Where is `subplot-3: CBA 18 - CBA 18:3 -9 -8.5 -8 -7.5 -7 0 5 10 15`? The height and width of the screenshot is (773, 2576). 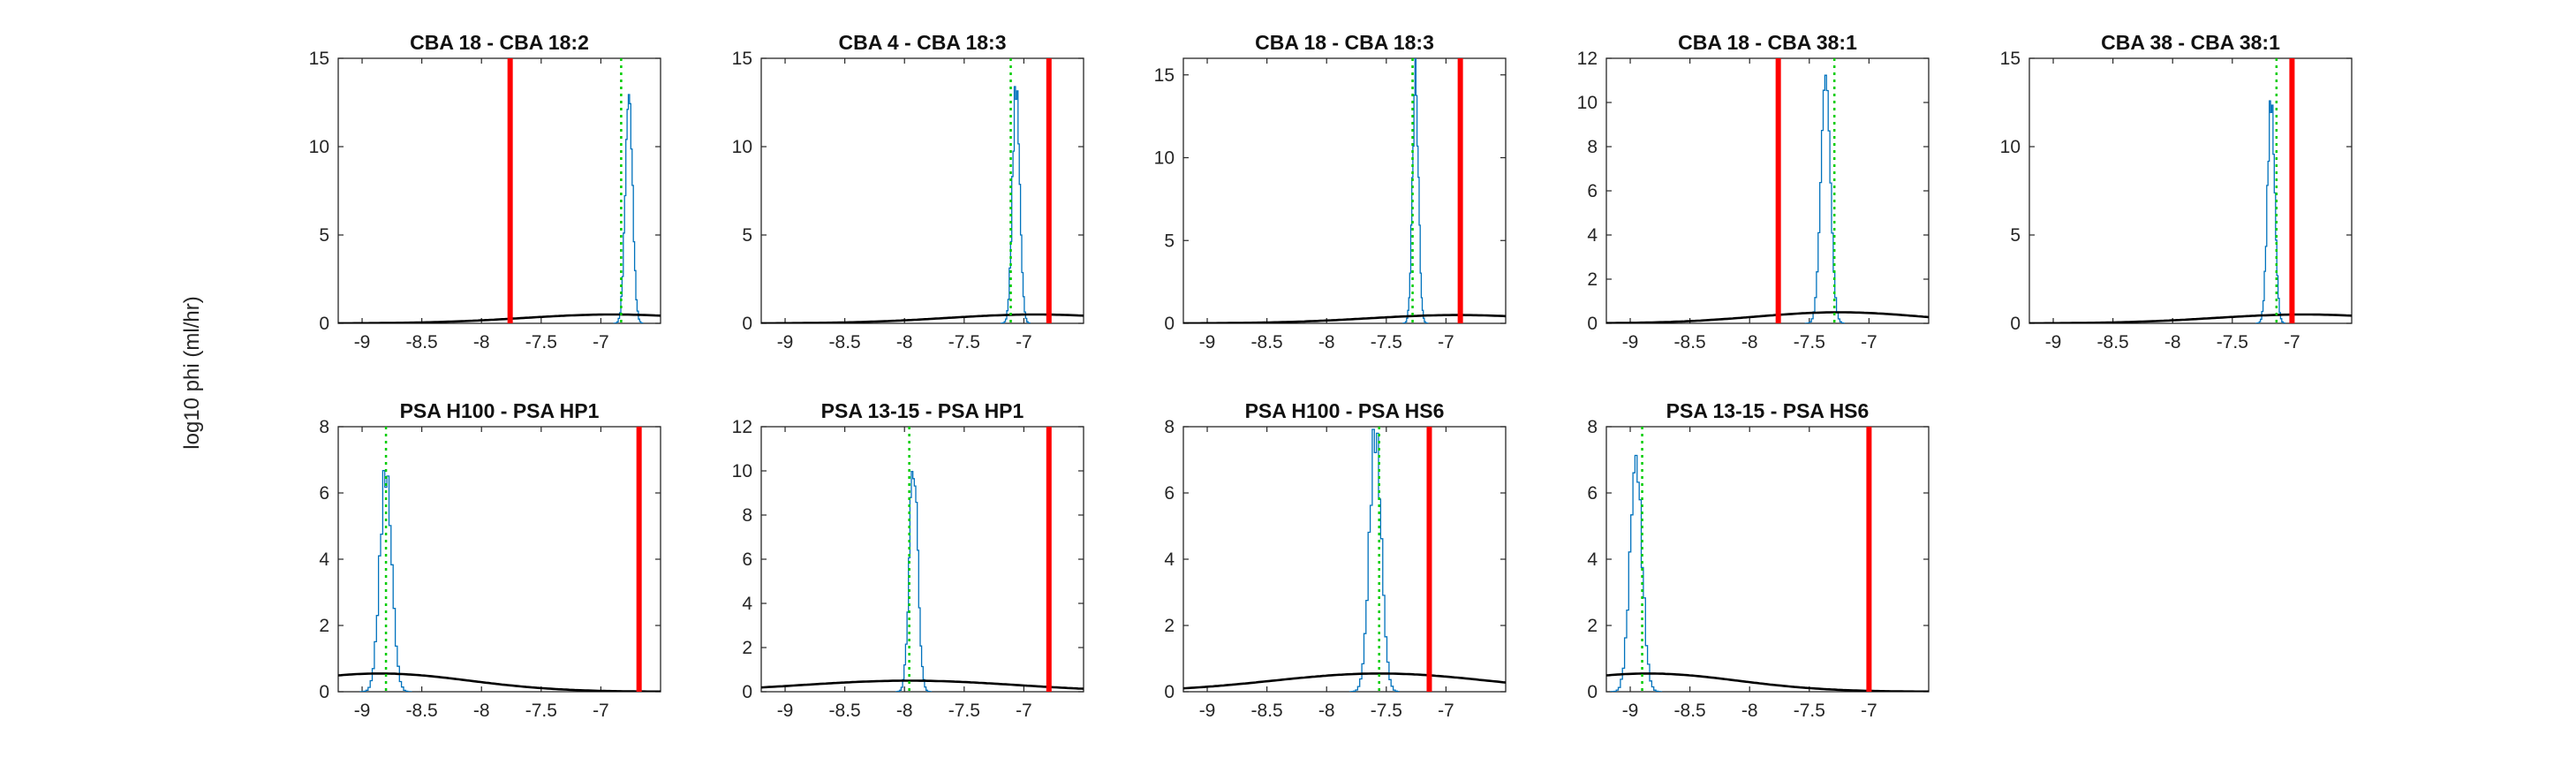
subplot-3: CBA 18 - CBA 18:3 -9 -8.5 -8 -7.5 -7 0 5 10 15 is located at coordinates (1330, 191).